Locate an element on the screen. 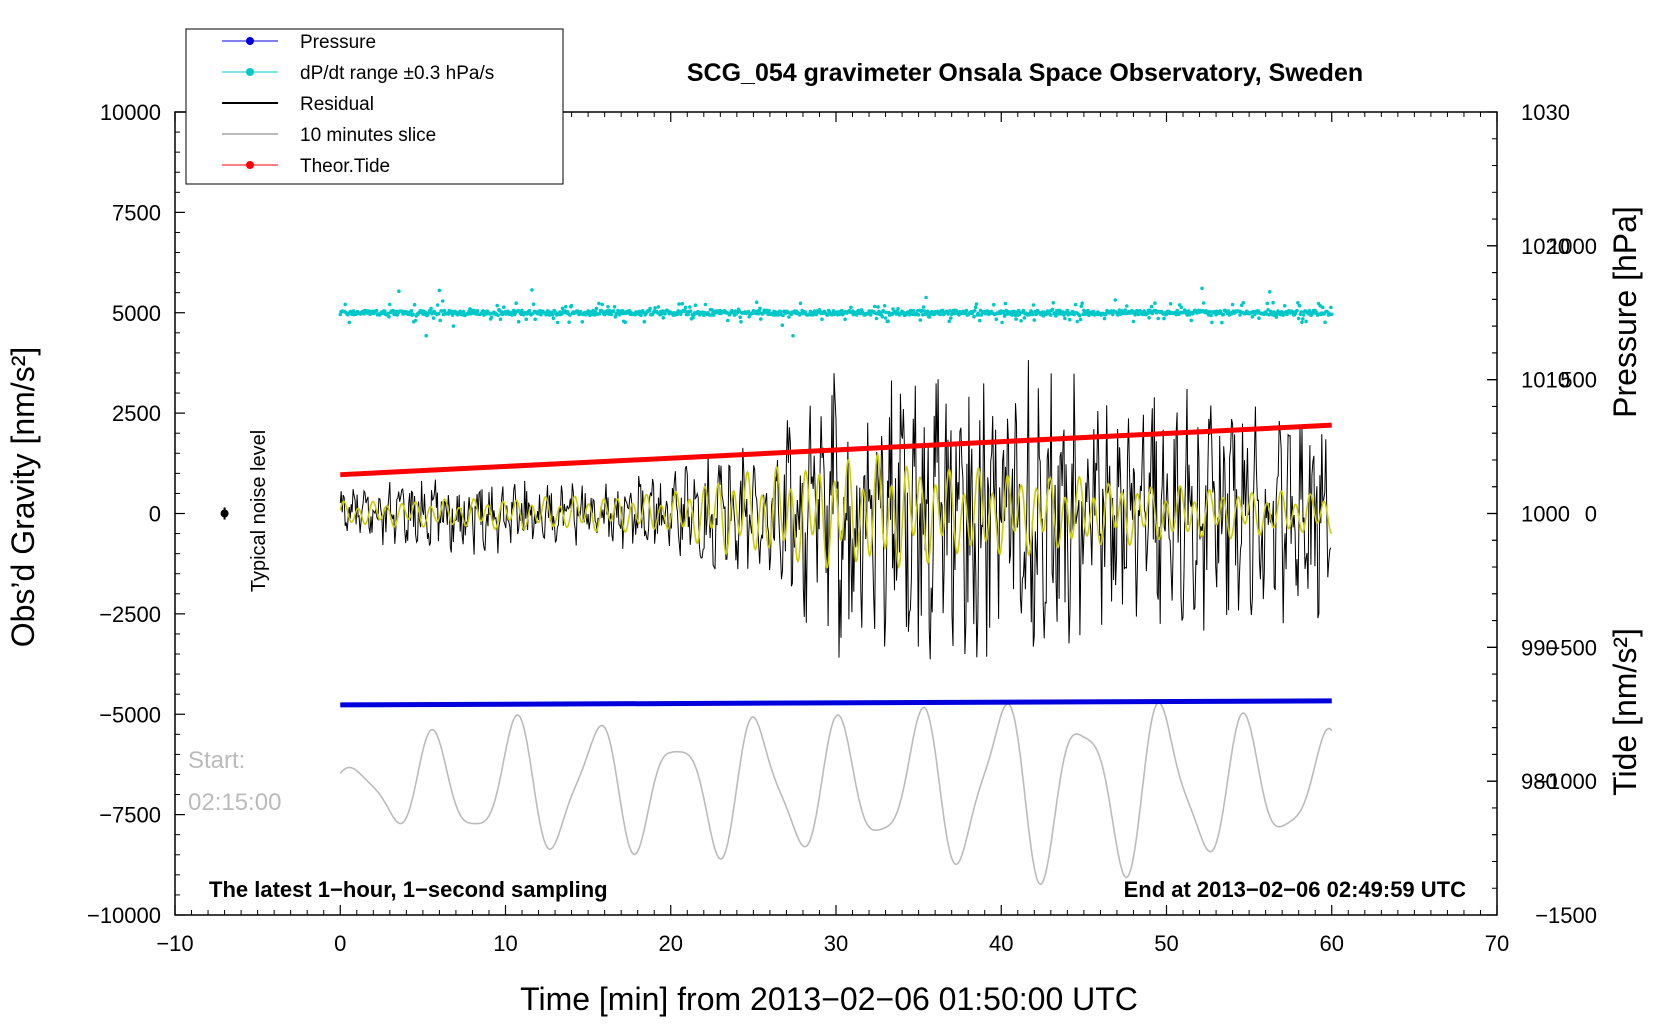 The height and width of the screenshot is (1025, 1676). tide-line is located at coordinates (836, 450).